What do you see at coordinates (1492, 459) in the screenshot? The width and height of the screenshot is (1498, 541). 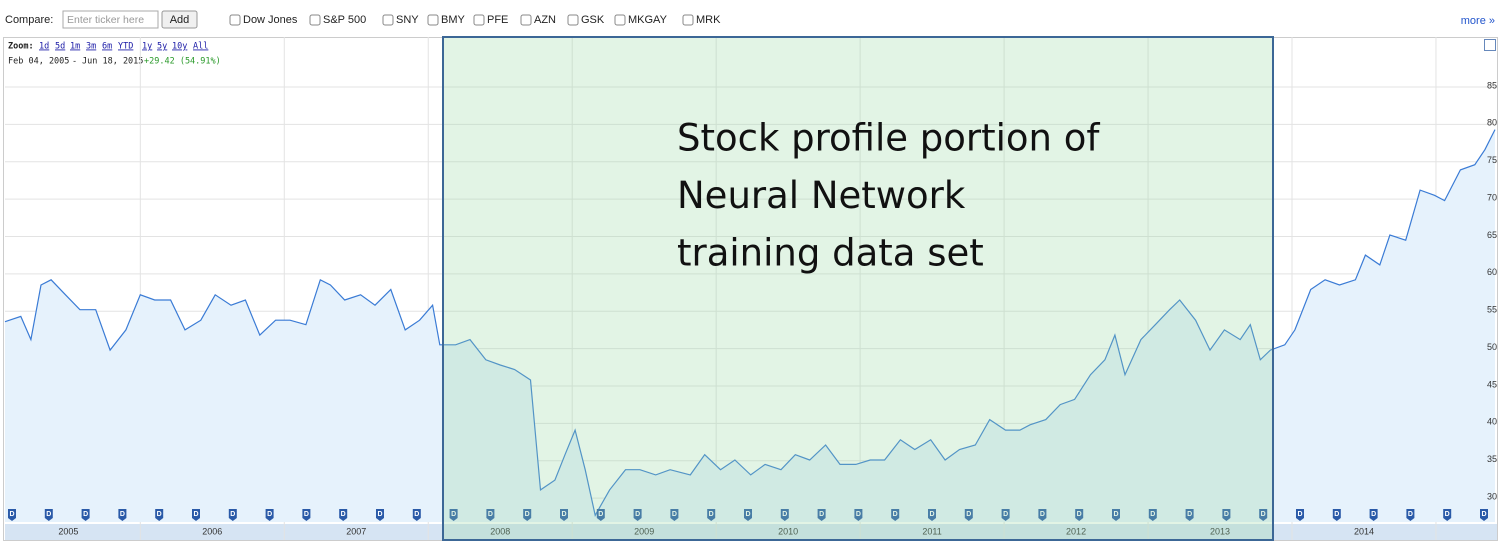 I see `y-tick-label: 35` at bounding box center [1492, 459].